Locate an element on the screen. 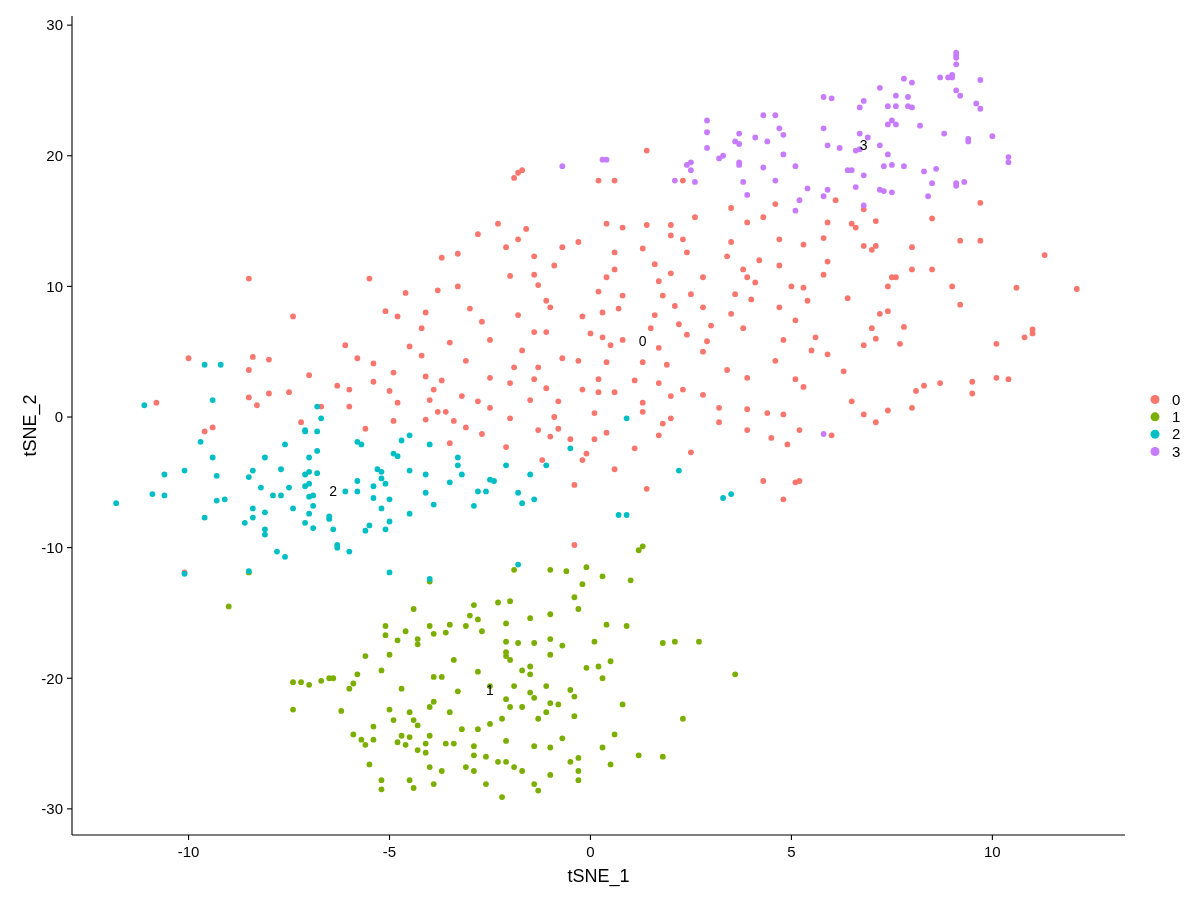 This screenshot has width=1200, height=900. legend-label: 0 is located at coordinates (1176, 399).